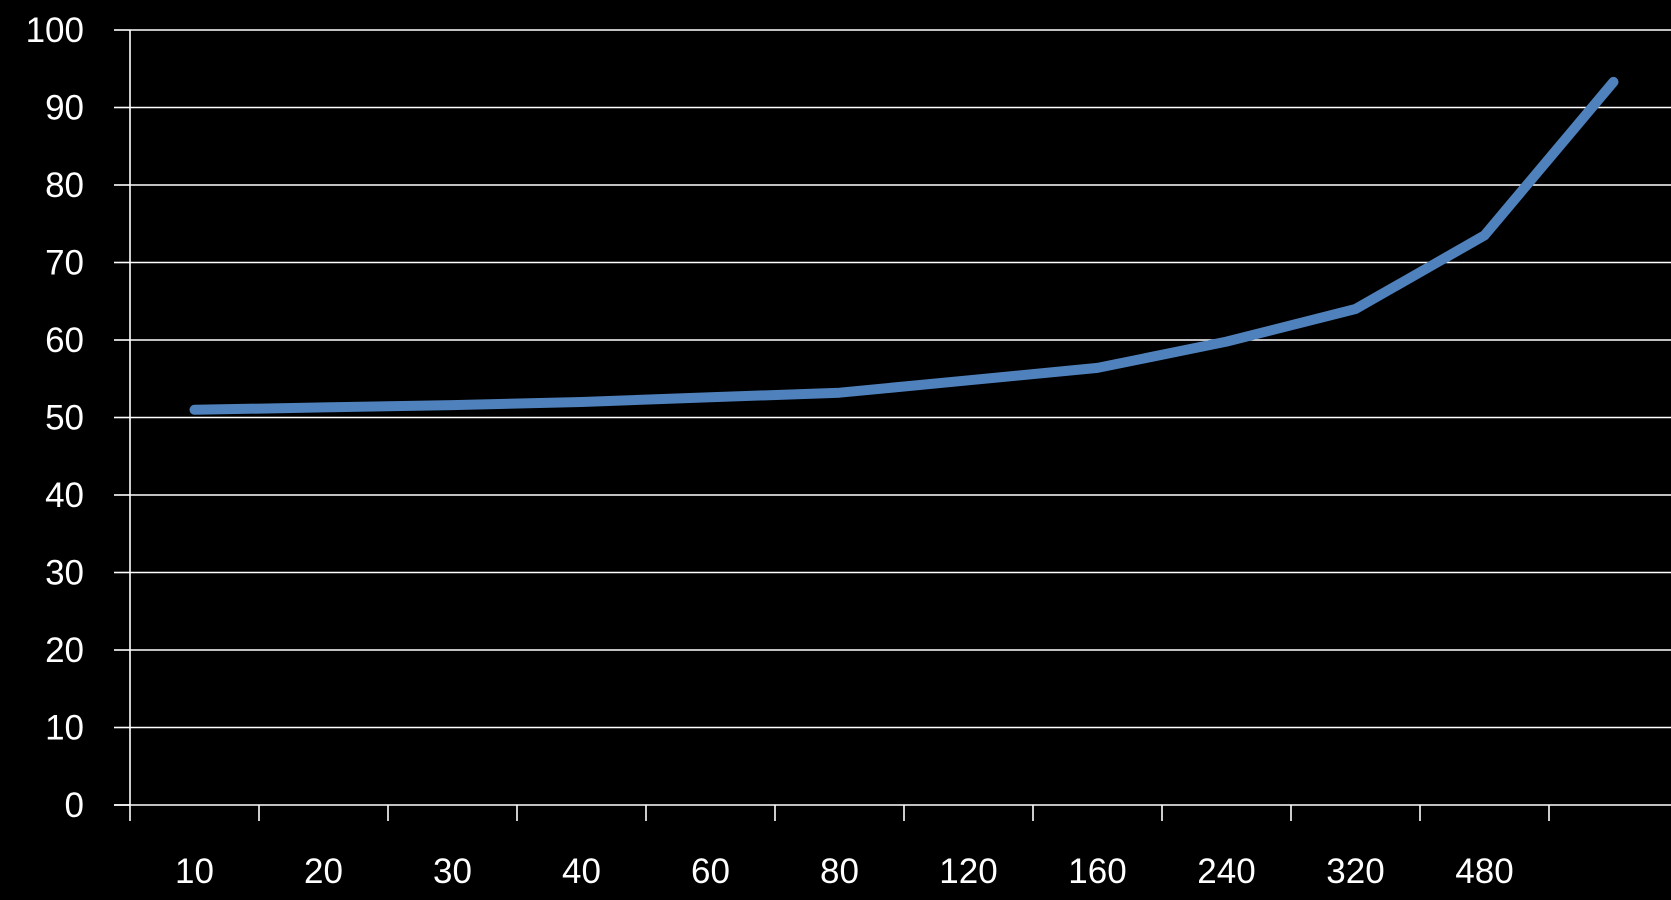 This screenshot has width=1671, height=900. Describe the element at coordinates (1355, 871) in the screenshot. I see `x-tick-label: 320` at that location.